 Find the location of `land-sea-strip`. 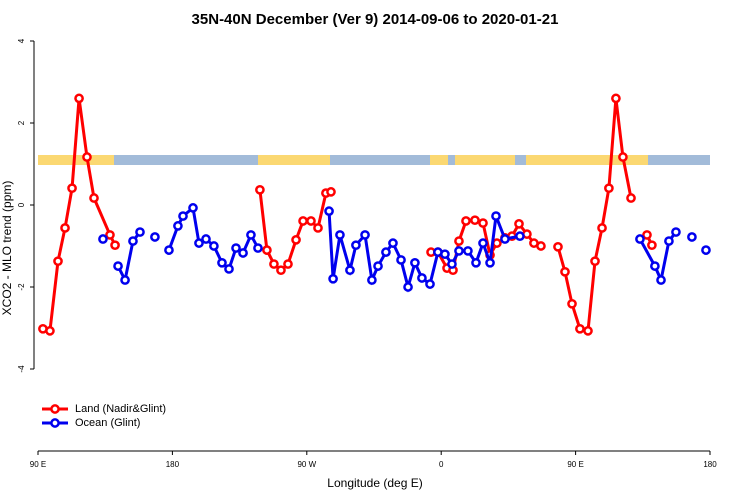

land-sea-strip is located at coordinates (374, 160).